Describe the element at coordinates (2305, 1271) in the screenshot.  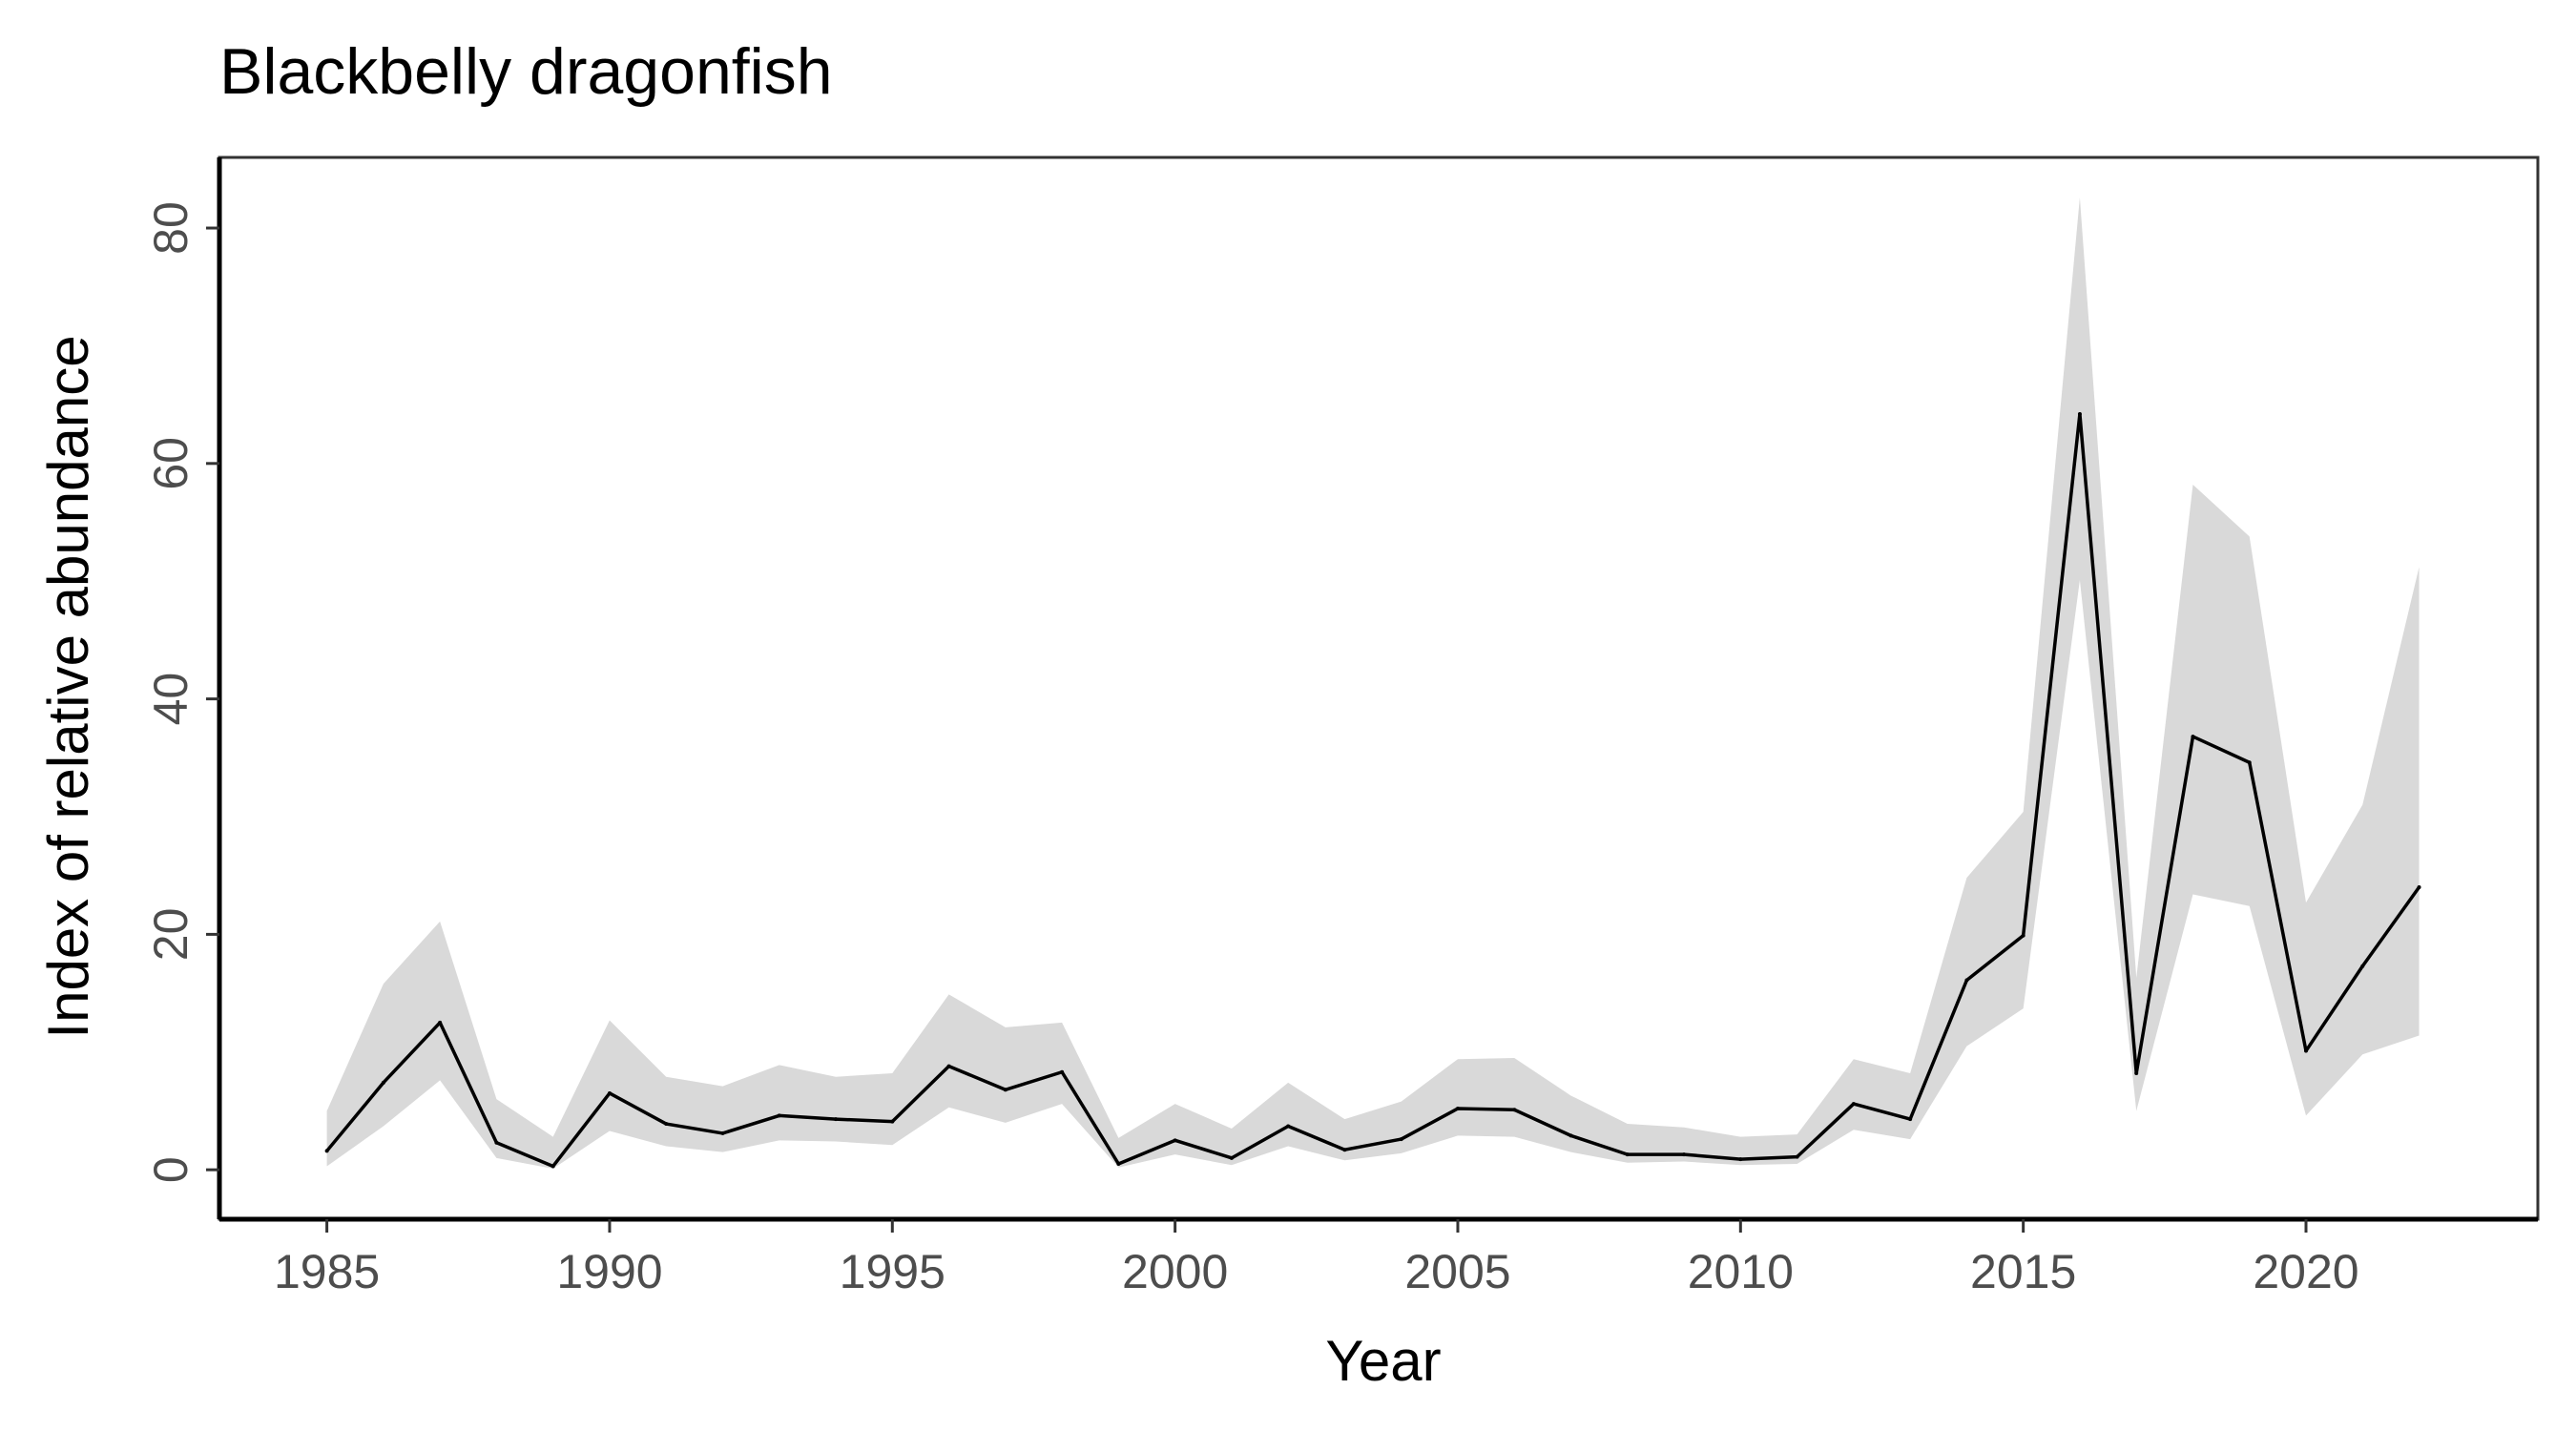
I see `x-tick-label: 2020` at that location.